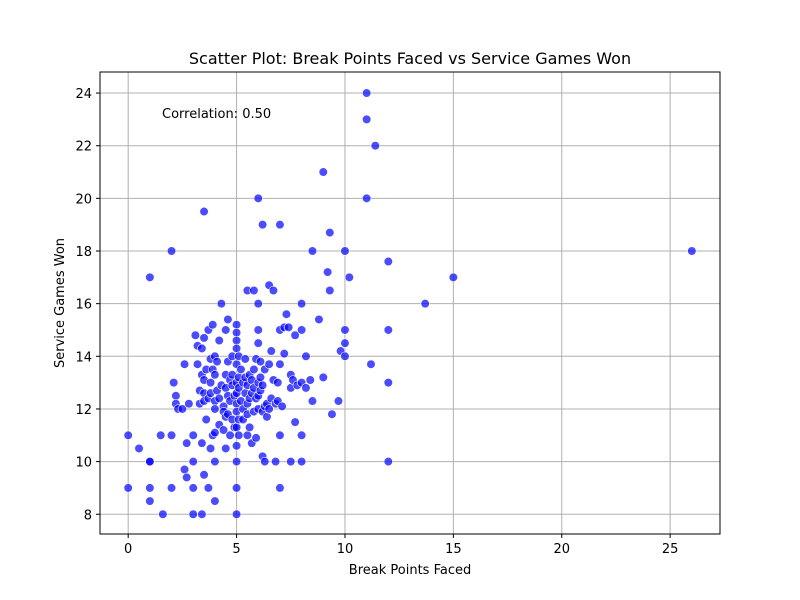  Describe the element at coordinates (83, 305) in the screenshot. I see `y-tick-label: 16` at that location.